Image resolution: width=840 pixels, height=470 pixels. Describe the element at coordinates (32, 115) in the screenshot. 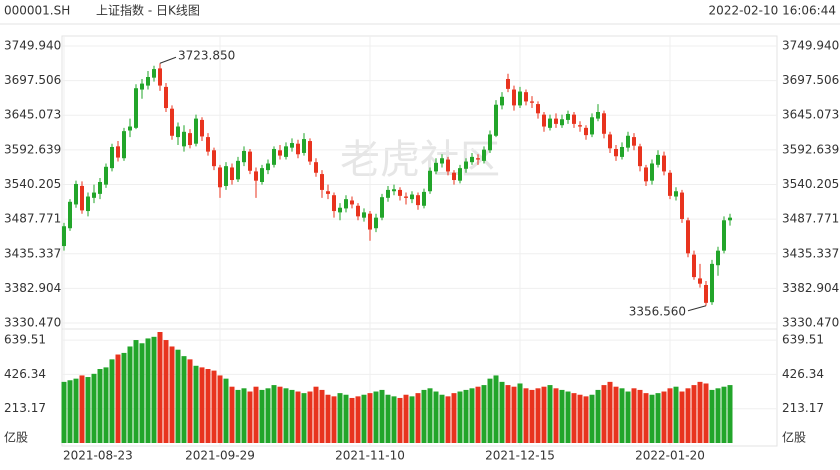

I see `y-tick-label: 3645.073` at that location.